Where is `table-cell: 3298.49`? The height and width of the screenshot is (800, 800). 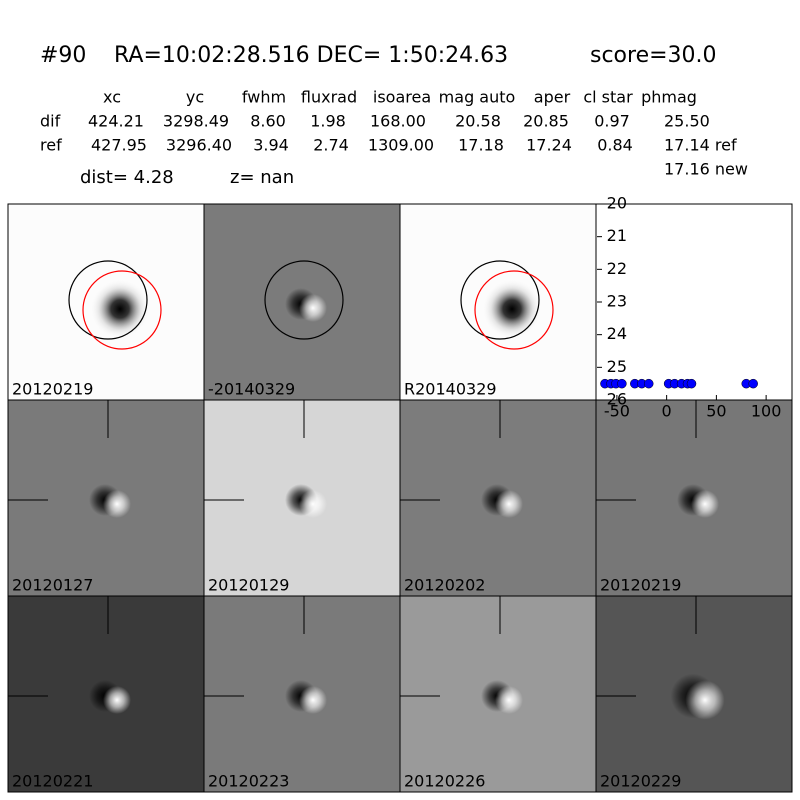
table-cell: 3298.49 is located at coordinates (196, 121).